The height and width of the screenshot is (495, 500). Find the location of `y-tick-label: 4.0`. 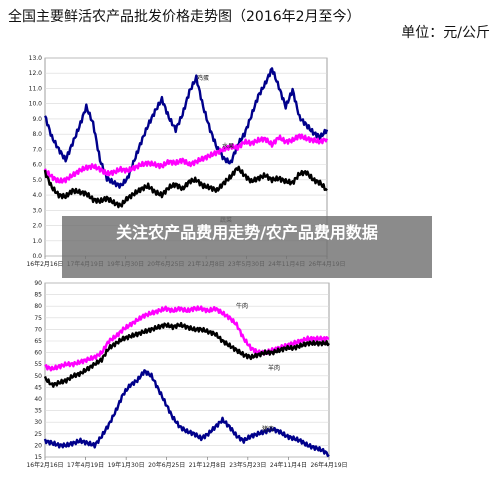

y-tick-label: 4.0 is located at coordinates (37, 195).